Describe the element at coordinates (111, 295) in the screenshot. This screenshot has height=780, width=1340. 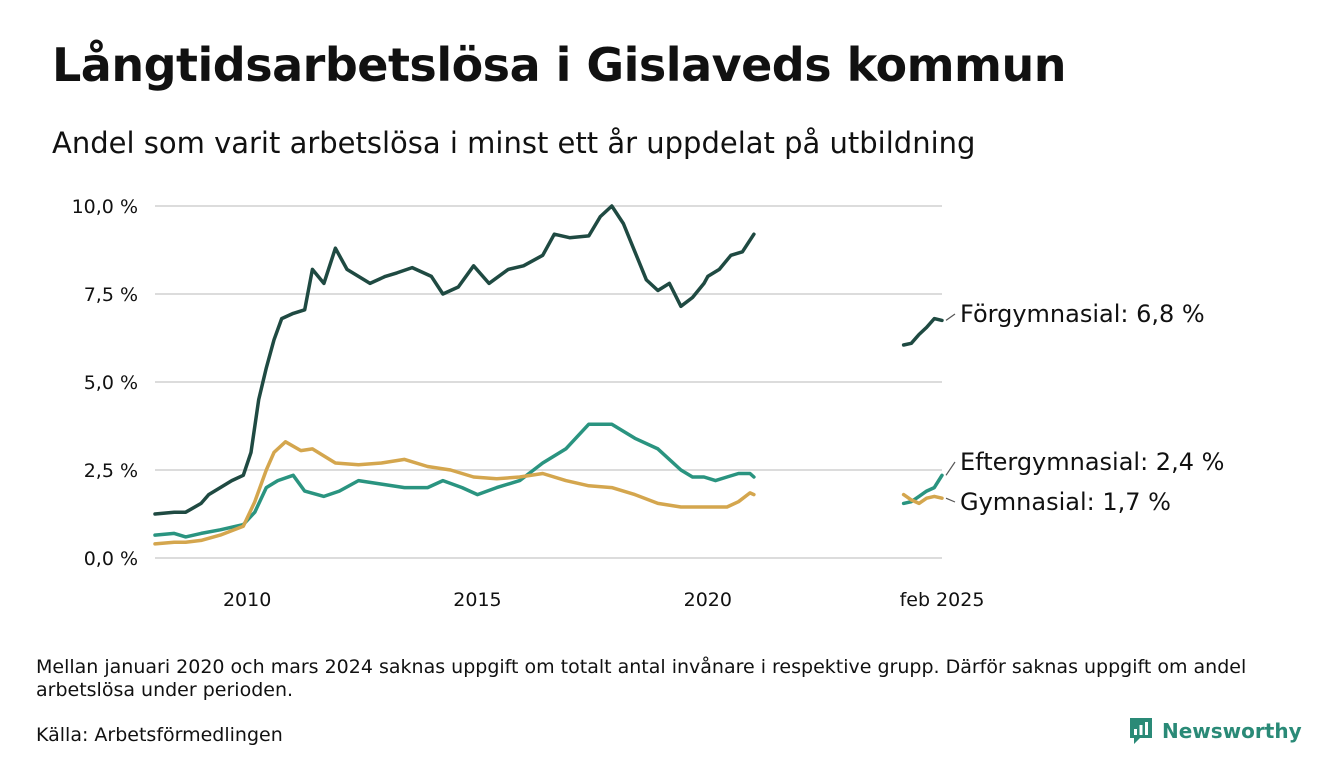
I see `y-tick-label: 7,5 %` at that location.